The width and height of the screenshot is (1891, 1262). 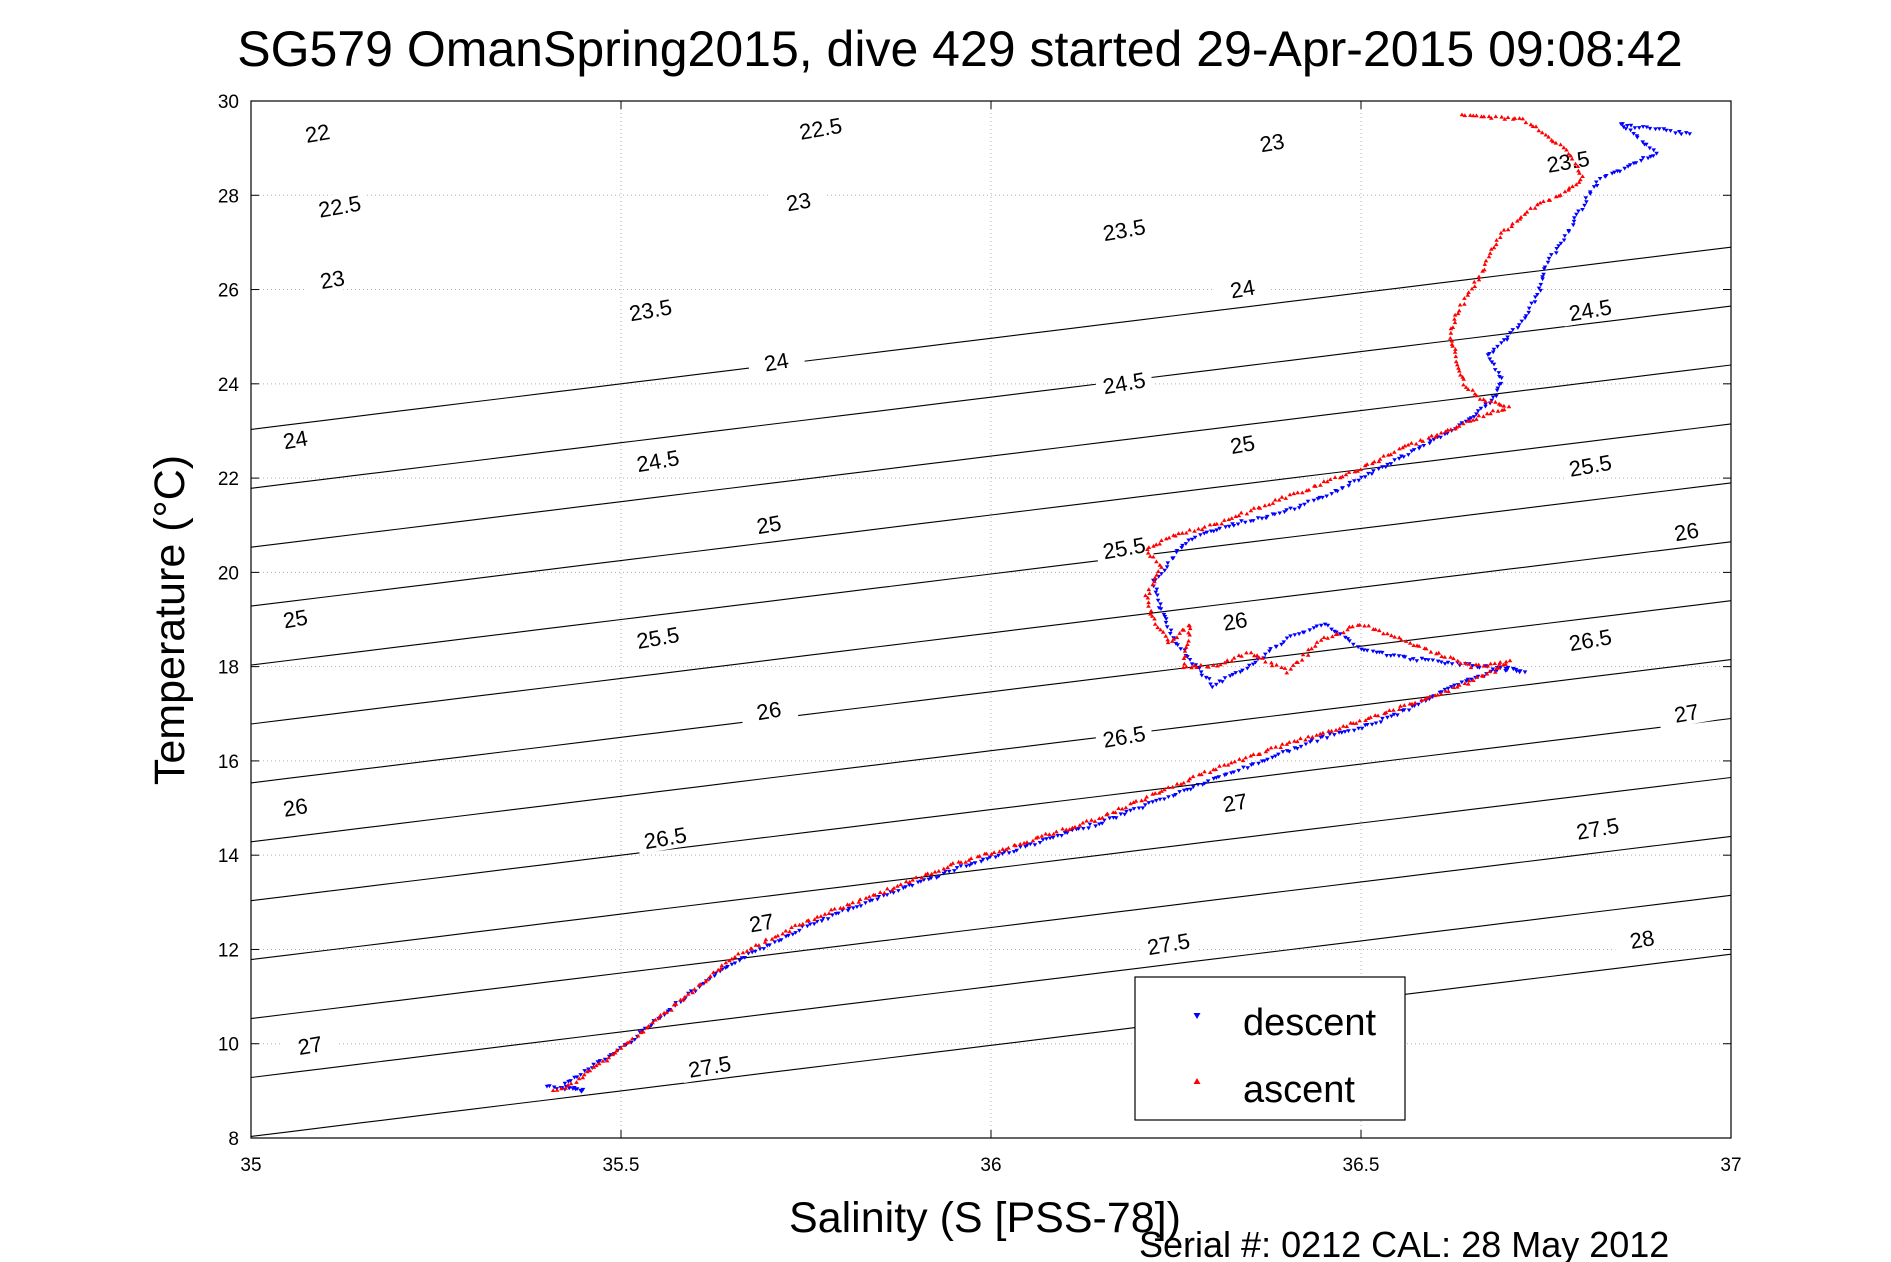 I want to click on y-tick-label: 20, so click(x=228, y=573).